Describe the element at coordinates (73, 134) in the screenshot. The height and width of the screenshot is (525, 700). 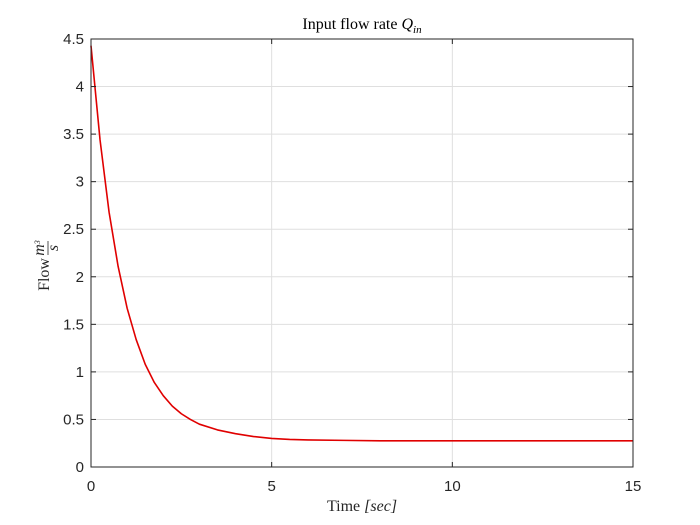
I see `y-tick-label: 3.5` at that location.